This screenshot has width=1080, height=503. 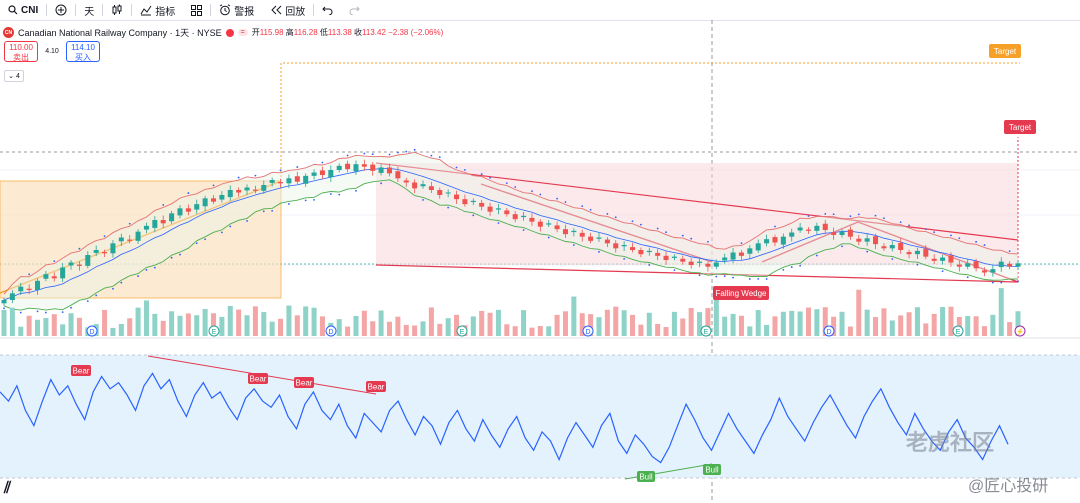 I want to click on alert-label: 警报, so click(x=244, y=12).